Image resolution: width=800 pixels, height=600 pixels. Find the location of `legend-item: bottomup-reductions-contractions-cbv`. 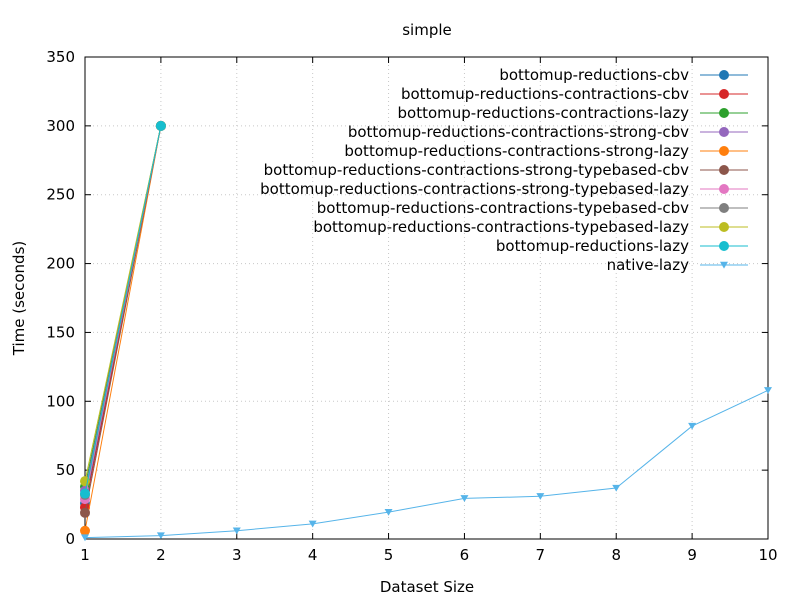

legend-item: bottomup-reductions-contractions-cbv is located at coordinates (574, 94).